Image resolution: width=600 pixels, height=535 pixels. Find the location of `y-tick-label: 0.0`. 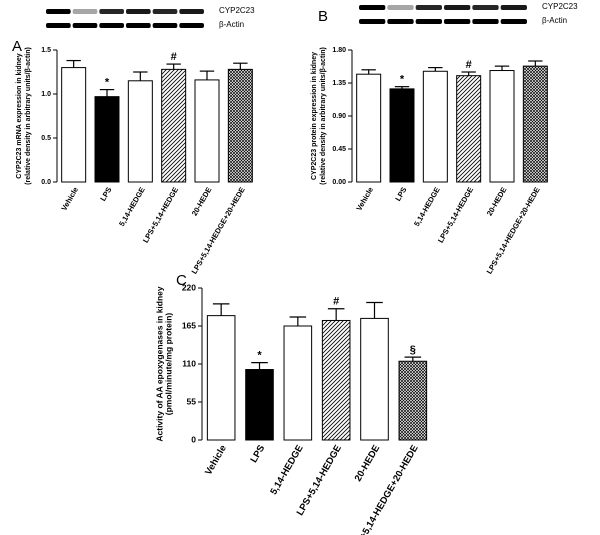

y-tick-label: 0.0 is located at coordinates (46, 182).